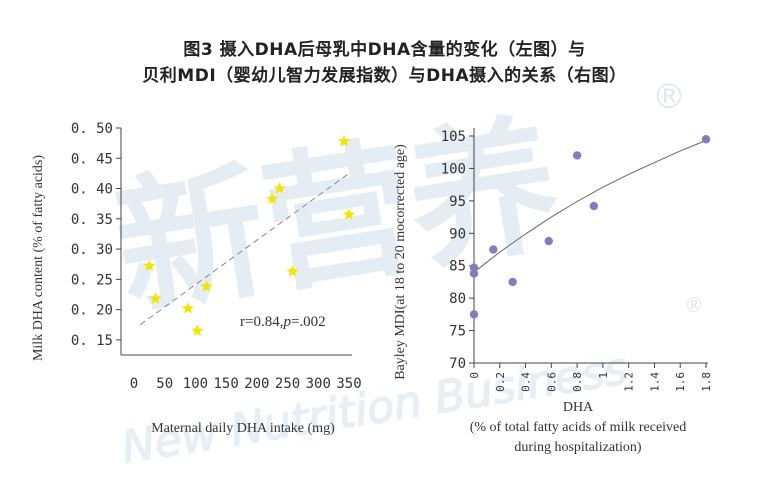 This screenshot has height=482, width=769. I want to click on left-y-tick-label: 0. 15, so click(92, 341).